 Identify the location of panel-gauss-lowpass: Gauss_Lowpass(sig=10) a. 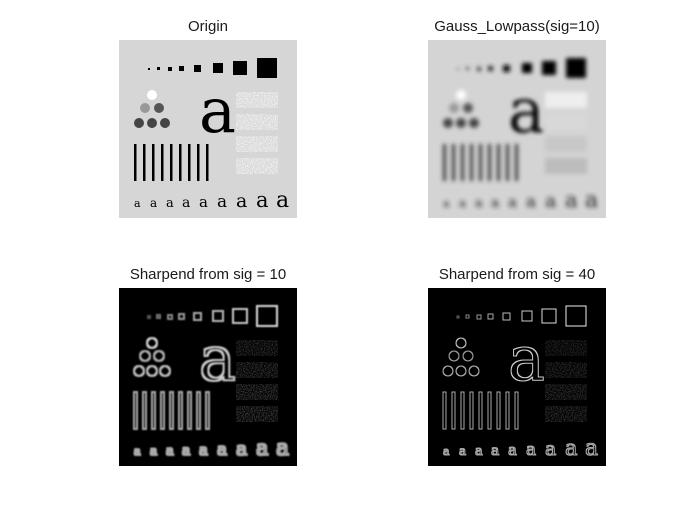
(517, 118).